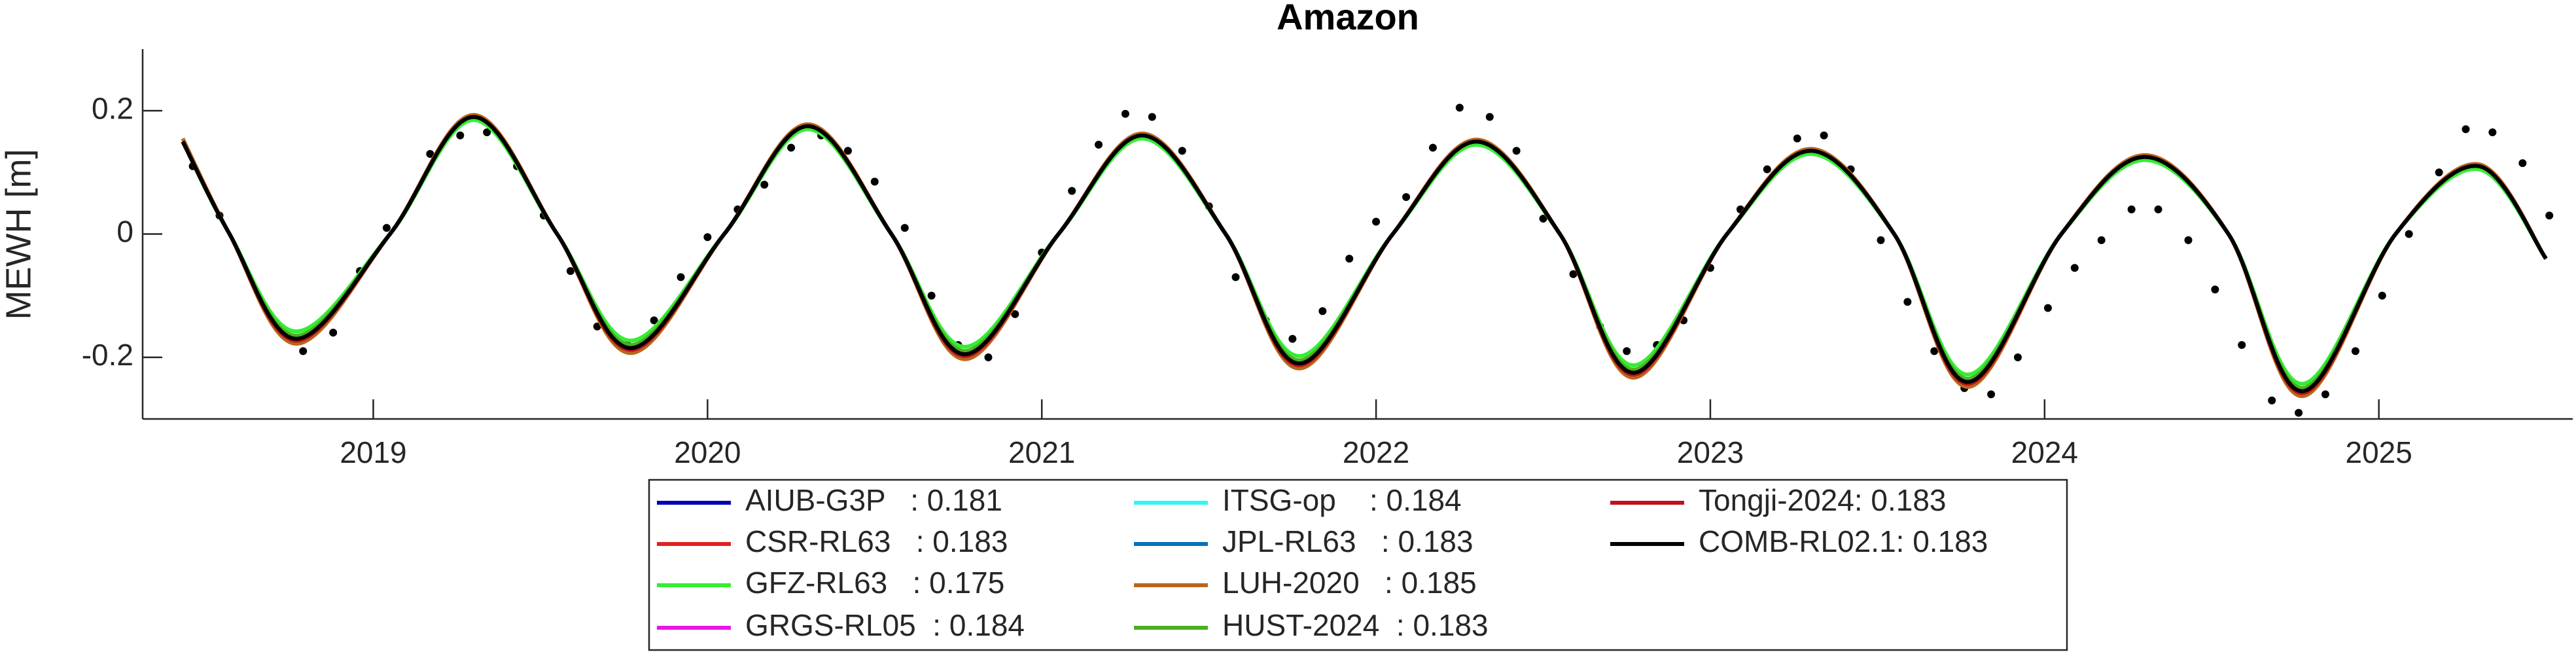 Image resolution: width=2576 pixels, height=652 pixels. Describe the element at coordinates (876, 541) in the screenshot. I see `legend-label: CSR-RL63 : 0.183` at that location.